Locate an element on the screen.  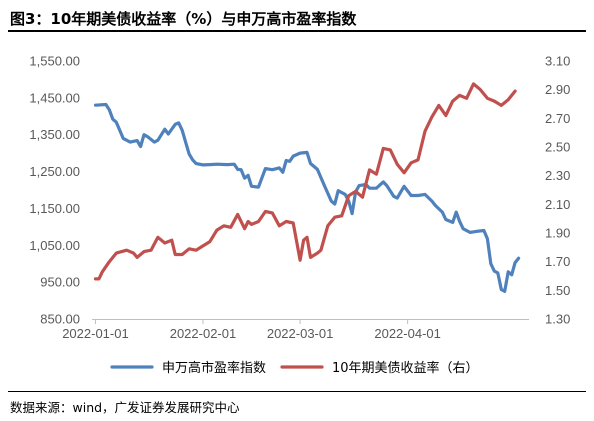
y-right-tick-label: 1.50 is located at coordinates (557, 290).